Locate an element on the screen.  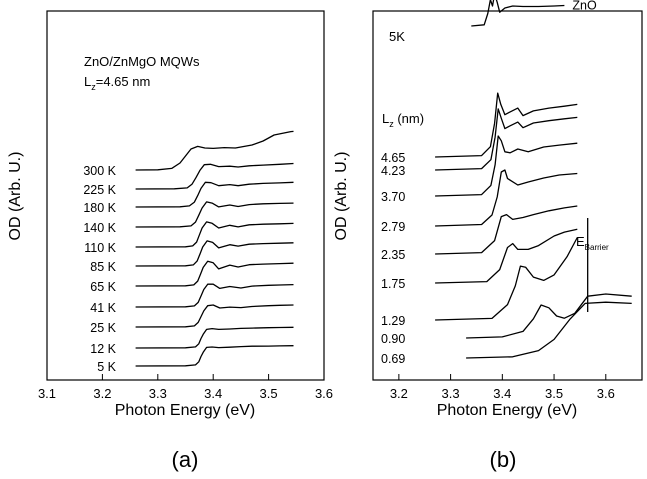
panel-a-well-width: Lz=4.65 nm is located at coordinates (117, 83).